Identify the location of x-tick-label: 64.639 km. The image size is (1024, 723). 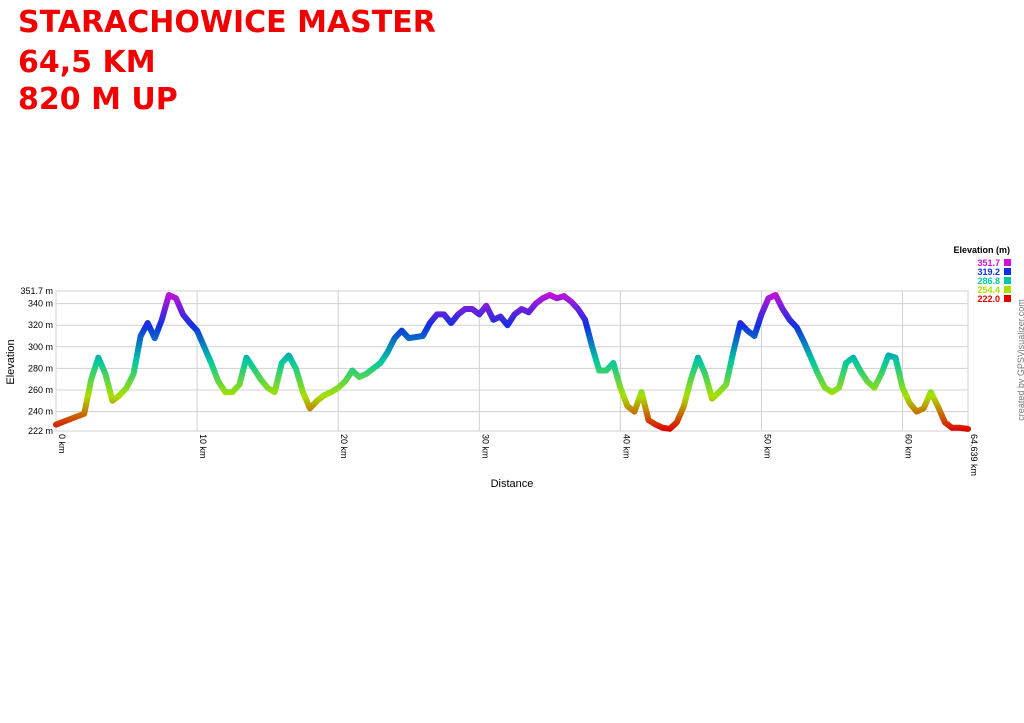
(974, 455).